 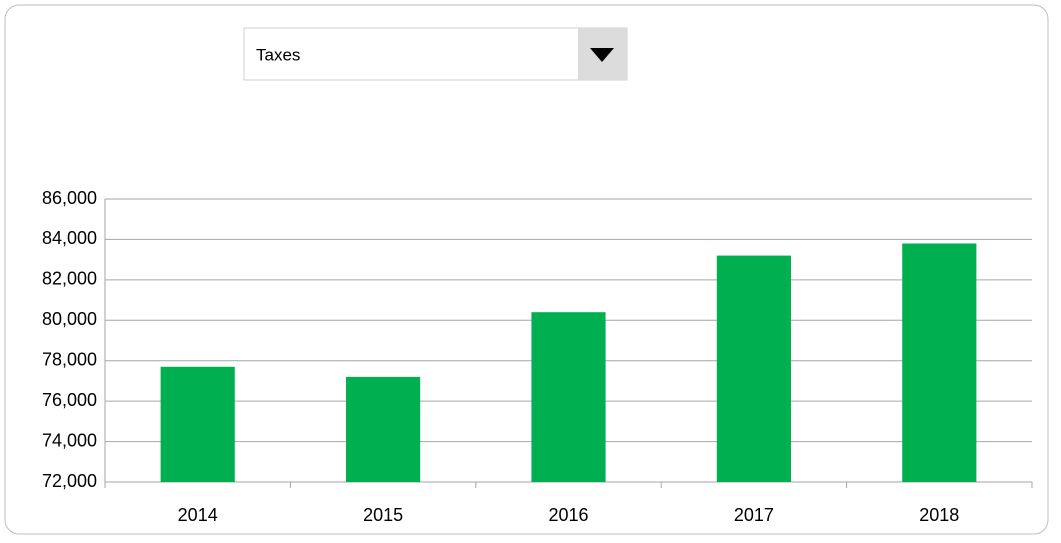 I want to click on dropdown: Taxes, so click(x=435, y=54).